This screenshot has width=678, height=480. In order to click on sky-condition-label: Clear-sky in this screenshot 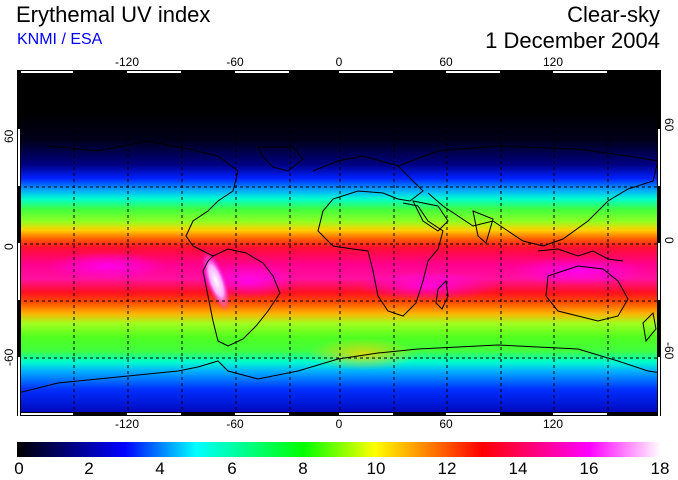, I will do `click(613, 14)`.